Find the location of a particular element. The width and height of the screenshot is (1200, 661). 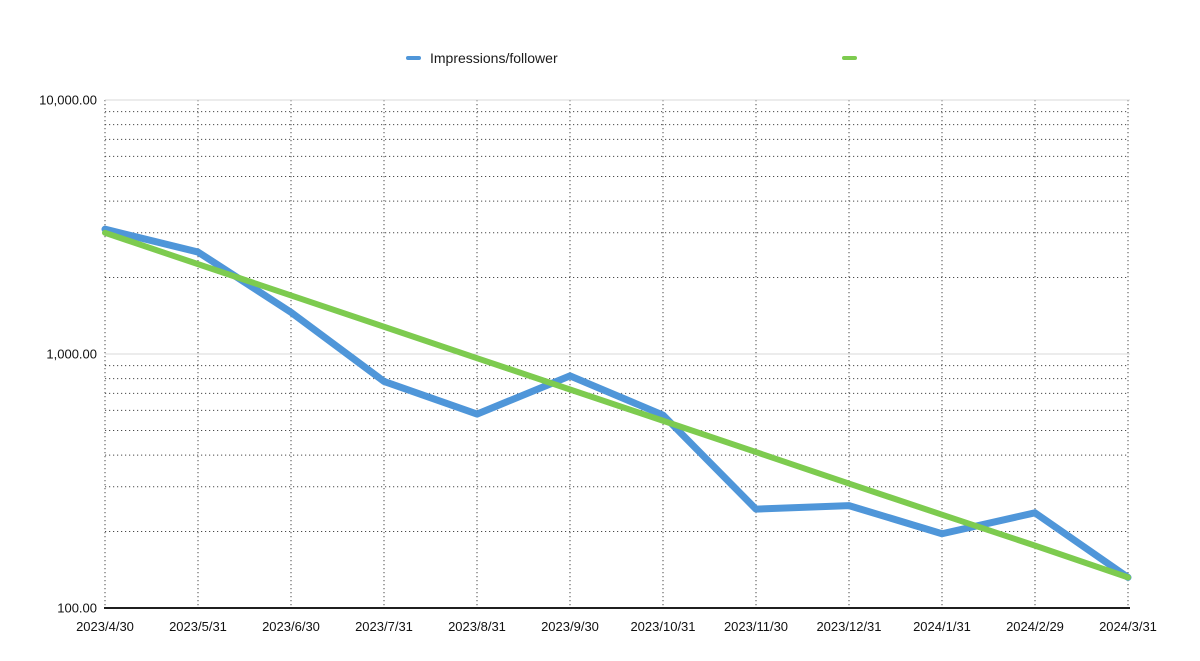

x-tick-label: 2023/8/31 is located at coordinates (477, 626).